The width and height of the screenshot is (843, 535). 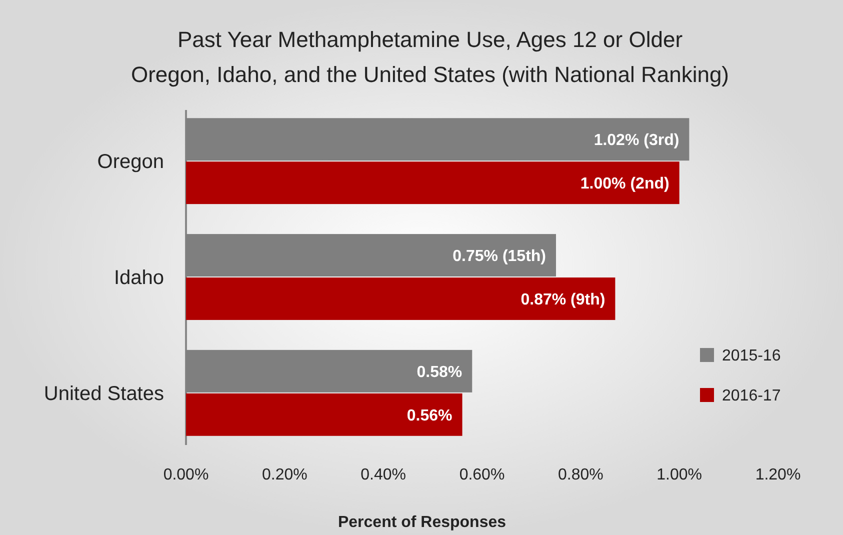 I want to click on x-tick-label: 1.00%, so click(x=679, y=475).